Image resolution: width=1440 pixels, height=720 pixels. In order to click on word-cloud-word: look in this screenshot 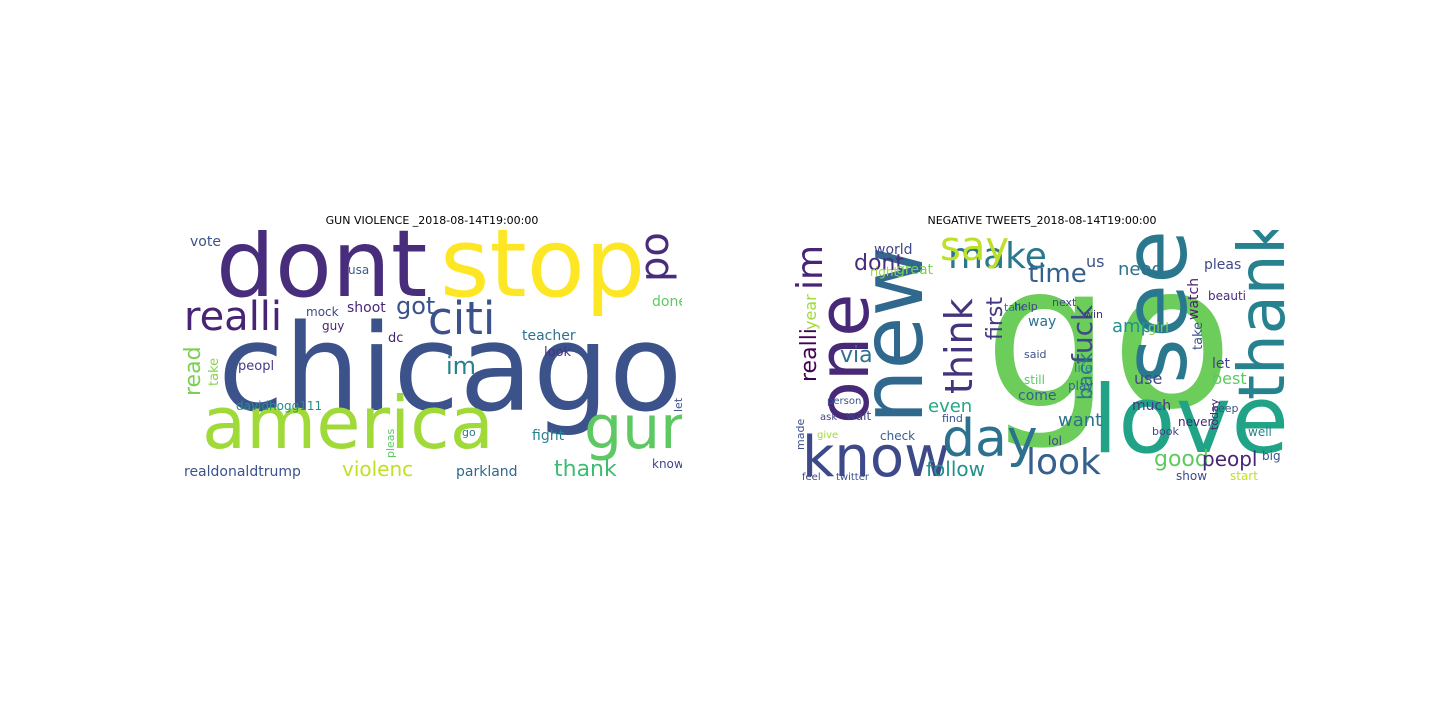, I will do `click(558, 352)`.